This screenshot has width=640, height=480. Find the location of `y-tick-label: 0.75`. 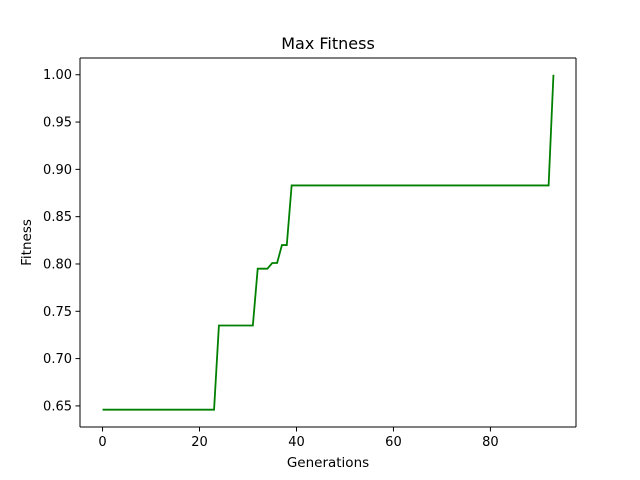

y-tick-label: 0.75 is located at coordinates (57, 312).